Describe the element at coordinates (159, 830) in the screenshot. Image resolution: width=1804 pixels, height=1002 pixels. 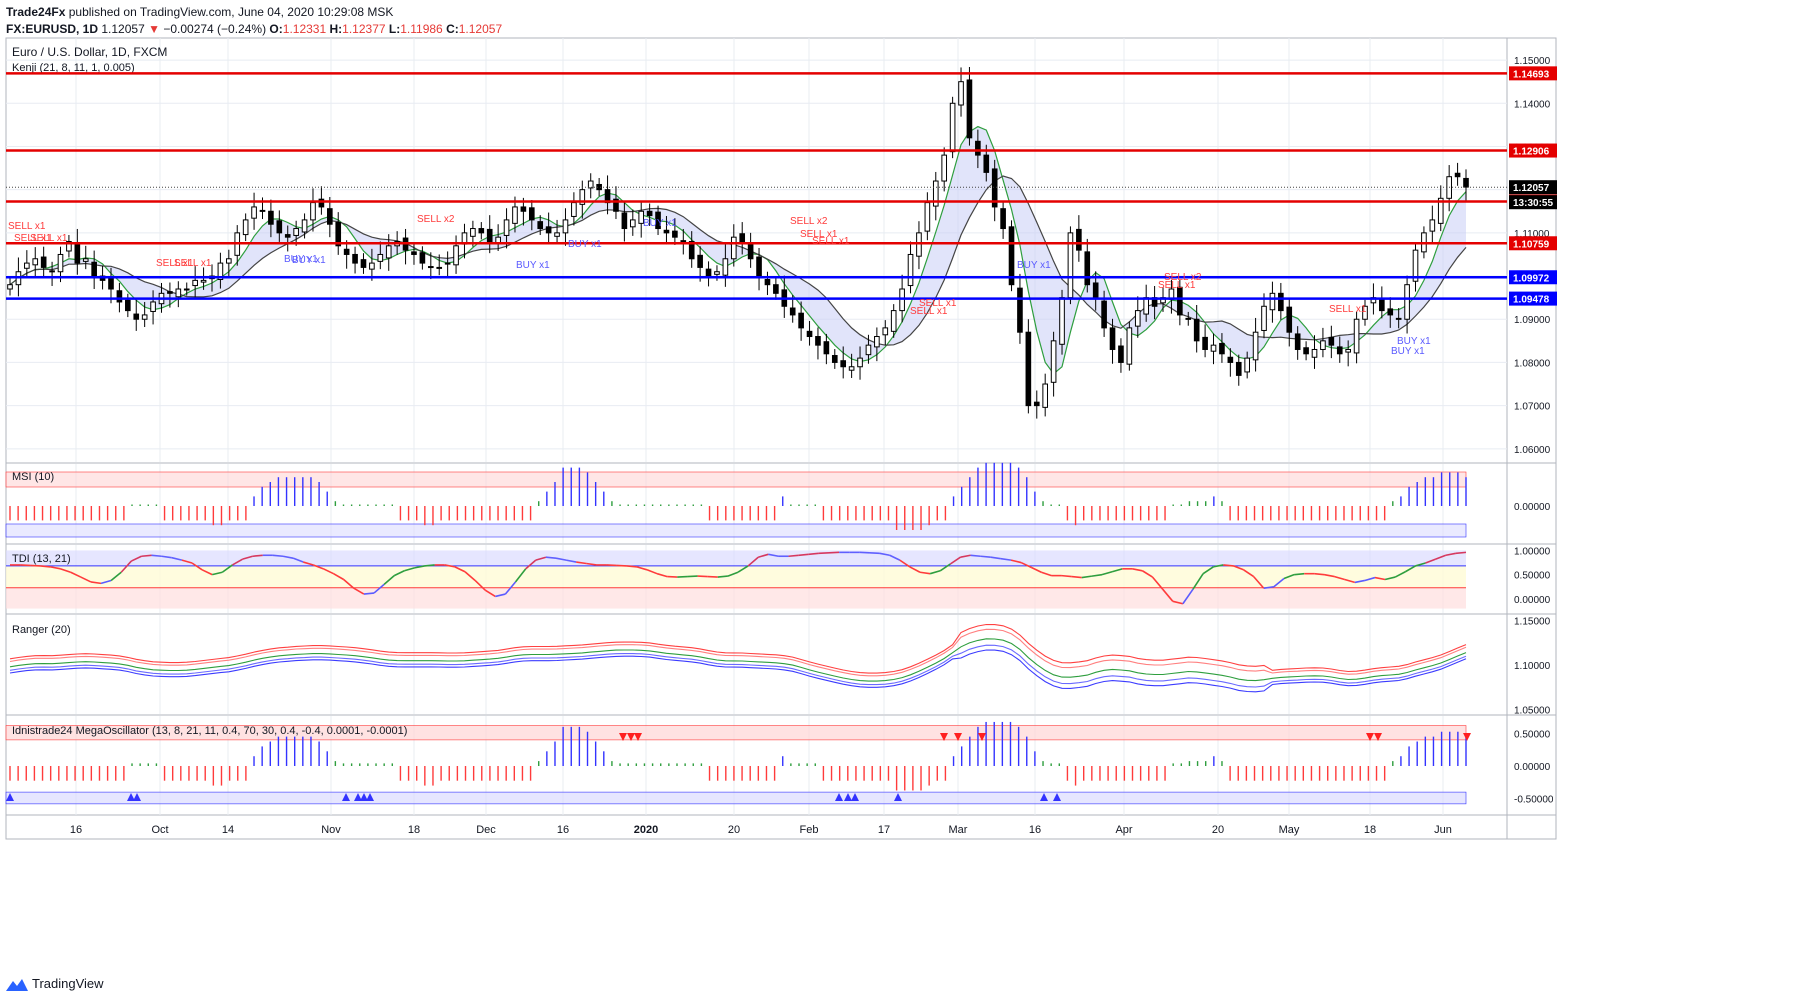
I see `x-tick-label: Oct` at that location.